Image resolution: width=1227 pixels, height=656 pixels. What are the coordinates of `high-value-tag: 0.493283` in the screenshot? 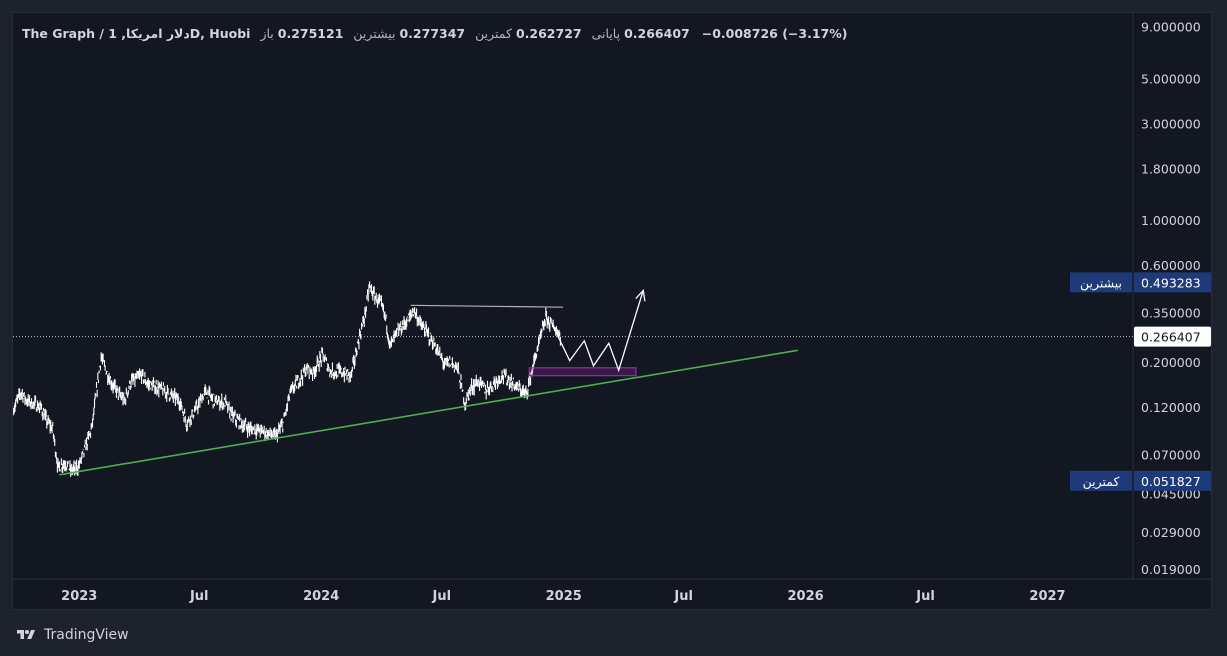 It's located at (1171, 282).